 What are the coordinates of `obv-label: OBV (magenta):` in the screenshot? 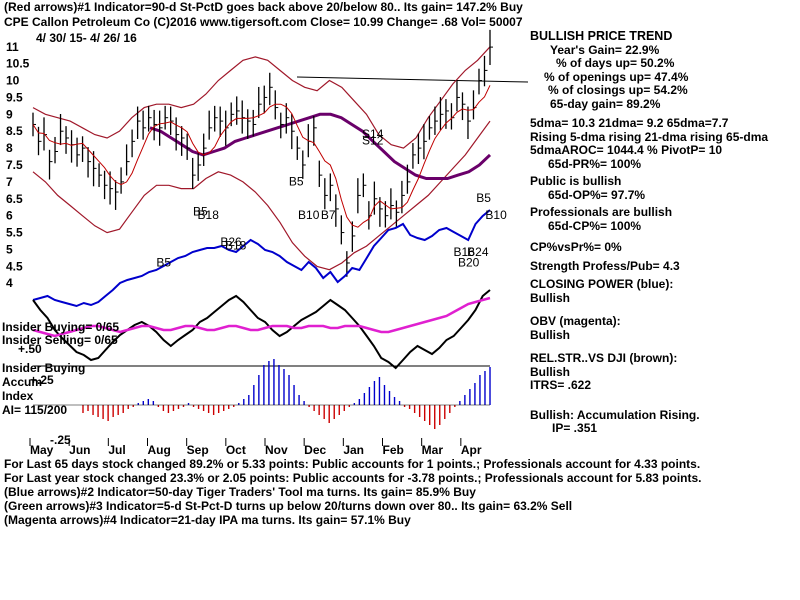 It's located at (575, 321).